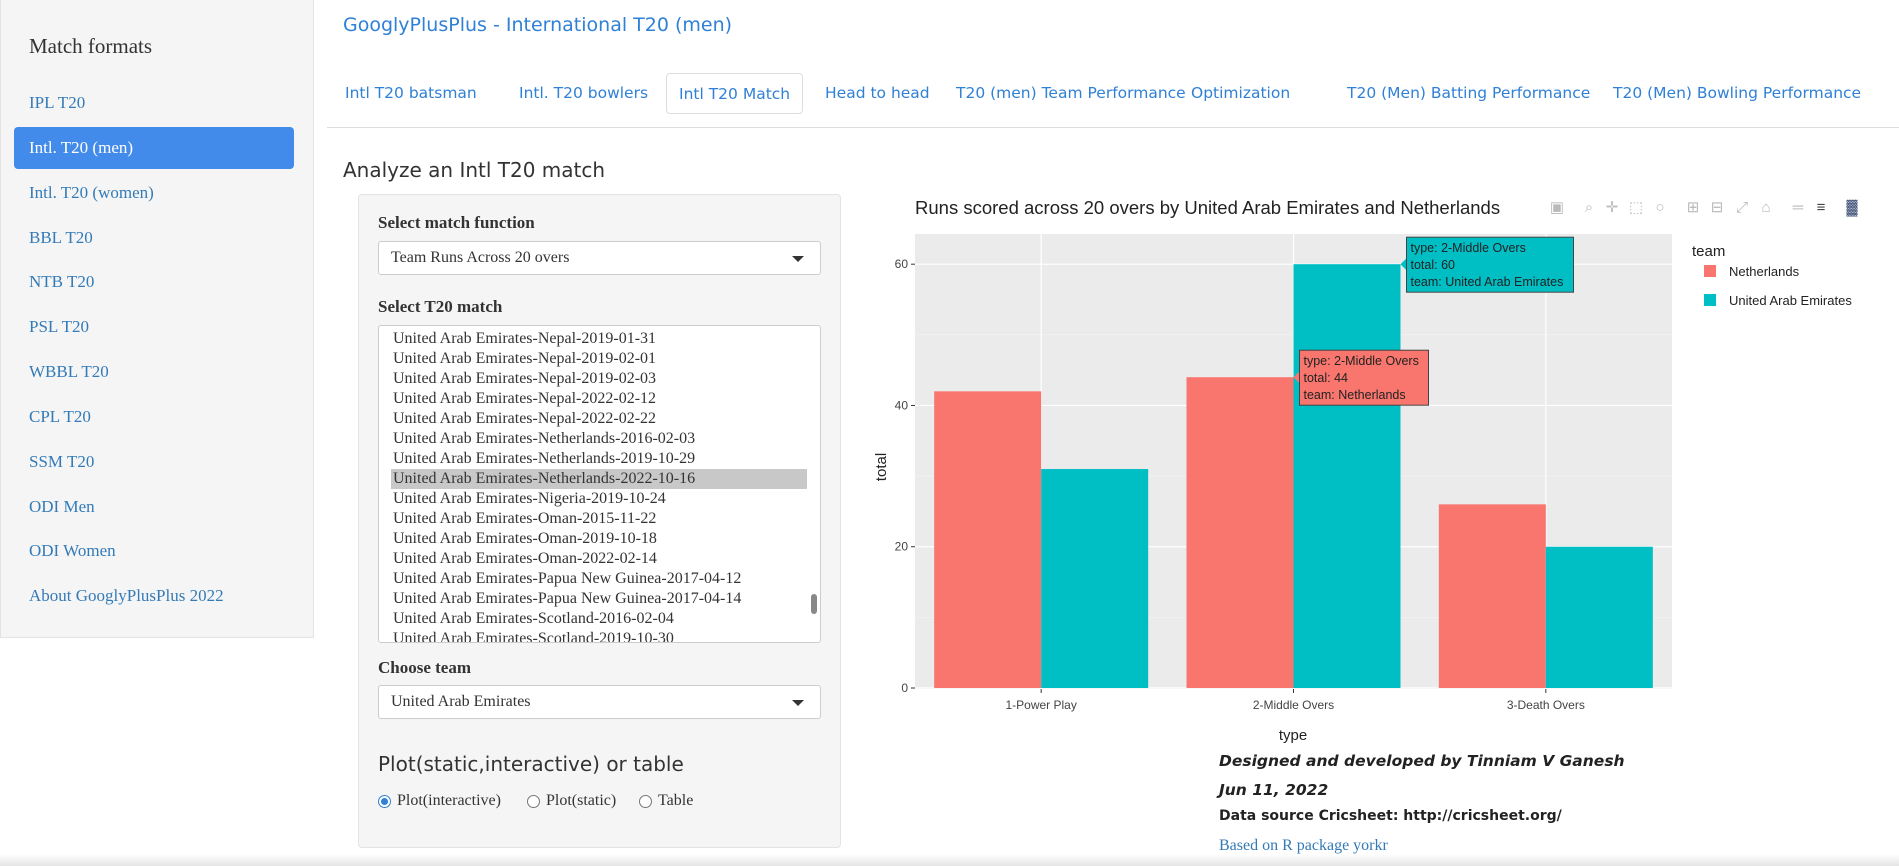  Describe the element at coordinates (533, 618) in the screenshot. I see `list-item: United Arab Emirates-Scotland-2016-02-04` at that location.